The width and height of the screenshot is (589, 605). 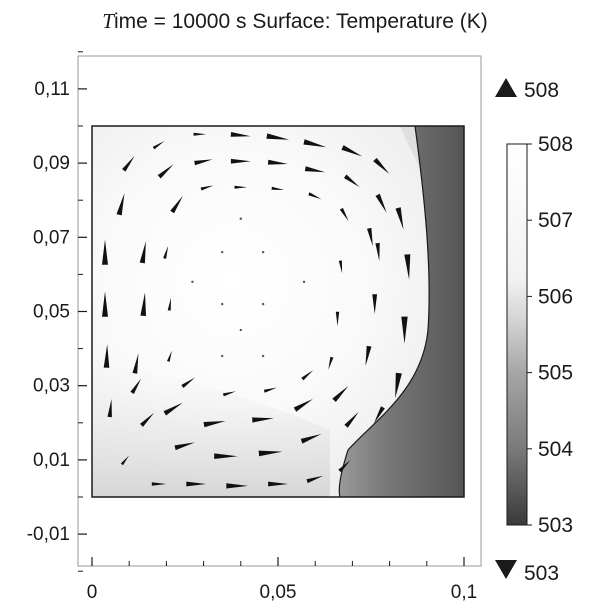 I want to click on colorbar-min-marker-icon, so click(x=506, y=569).